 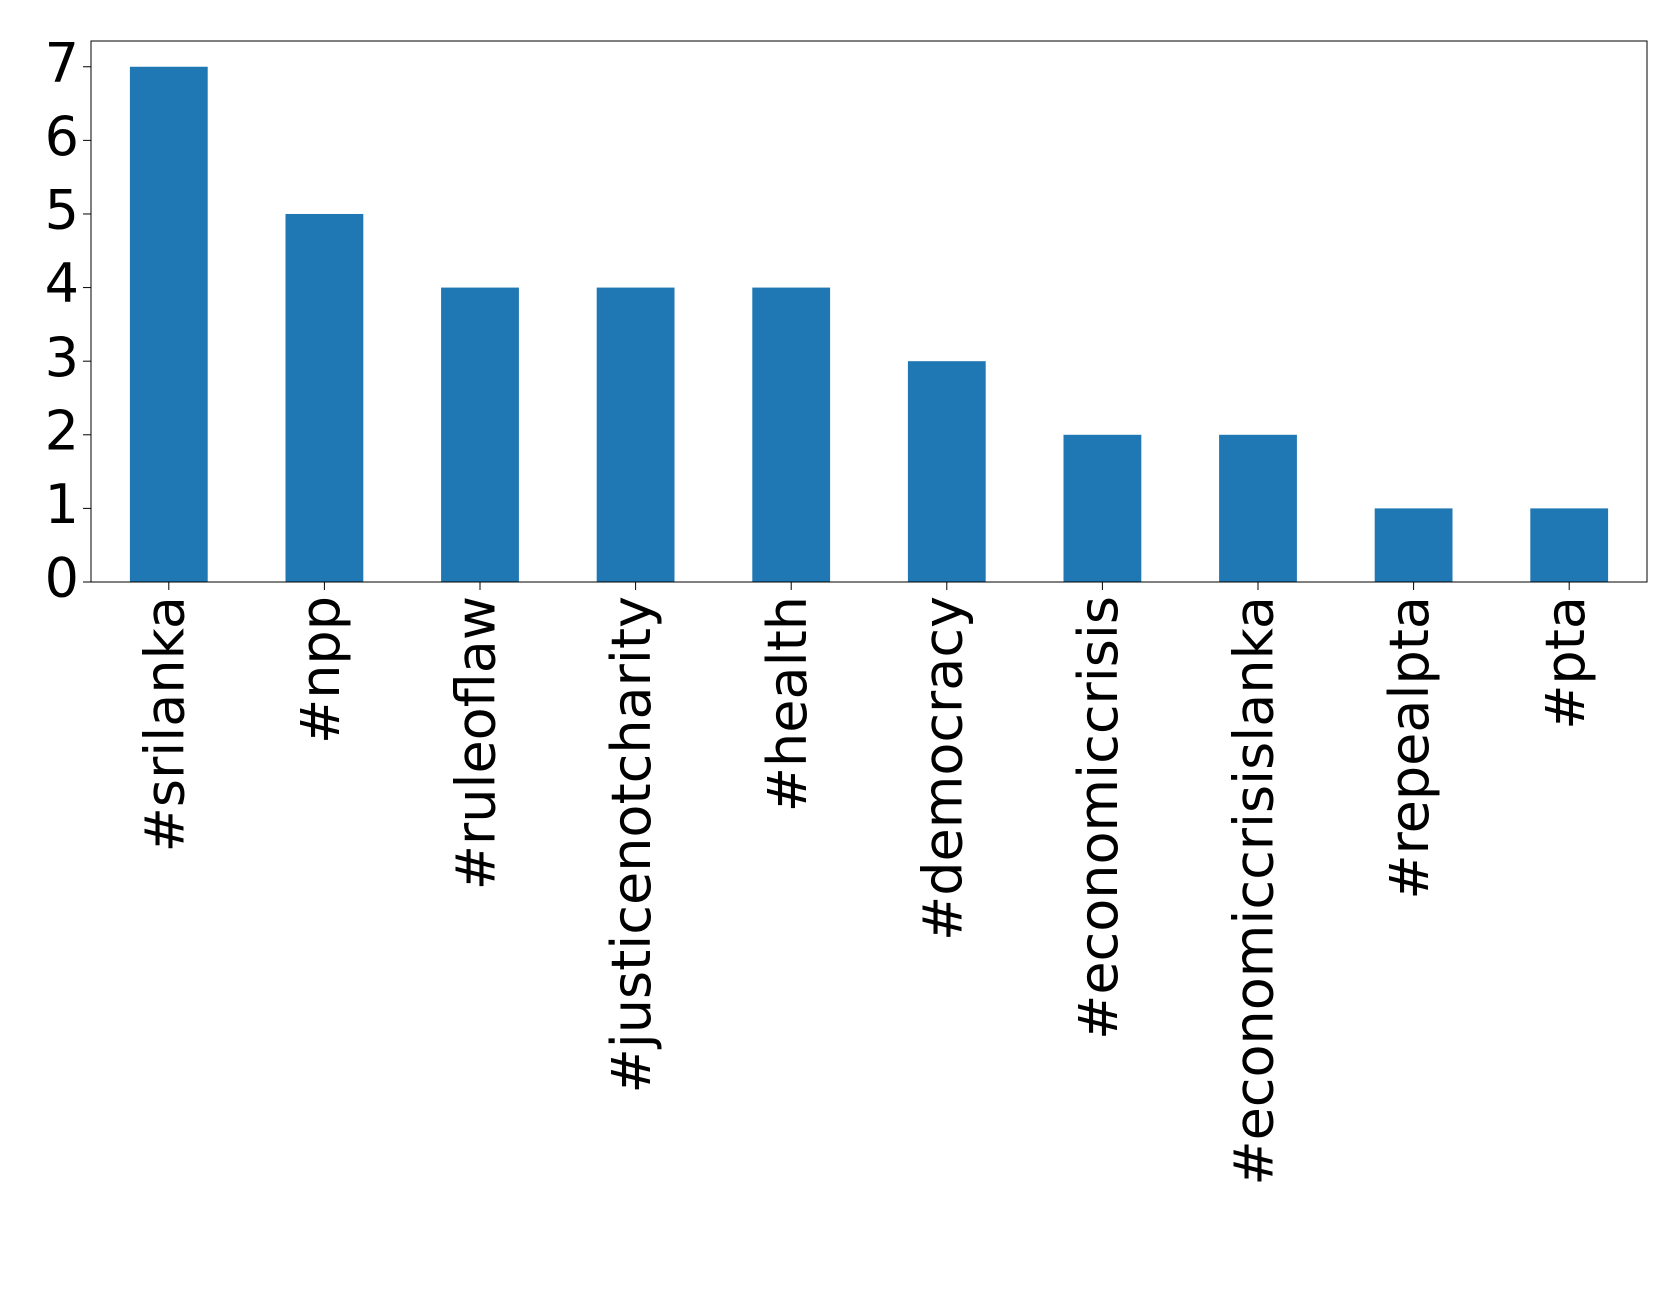 What do you see at coordinates (1565, 663) in the screenshot?
I see `x-tick-label: #pta` at bounding box center [1565, 663].